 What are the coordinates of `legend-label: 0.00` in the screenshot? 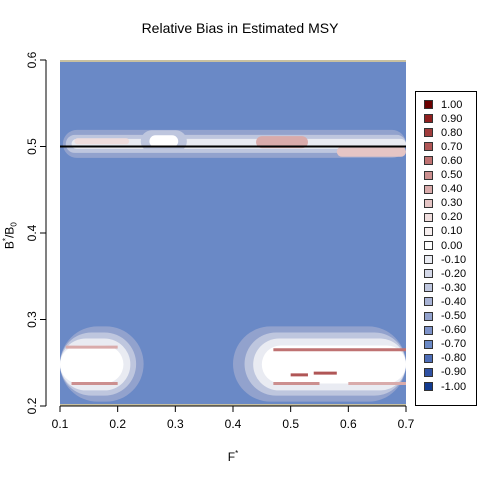 It's located at (452, 245).